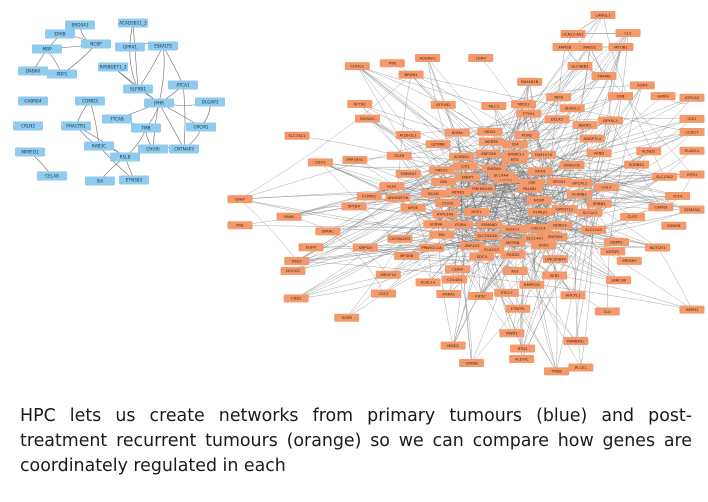  What do you see at coordinates (540, 171) in the screenshot?
I see `recurrent-node-label: RFX4` at bounding box center [540, 171].